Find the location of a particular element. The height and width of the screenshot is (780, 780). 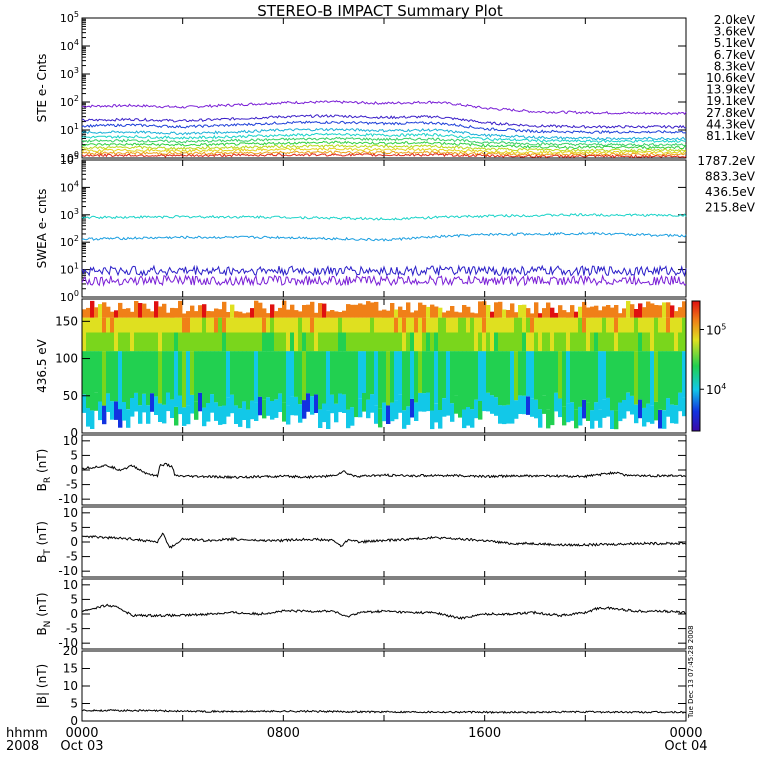

panel-1-ytick-label-2: 10² is located at coordinates (69, 241).